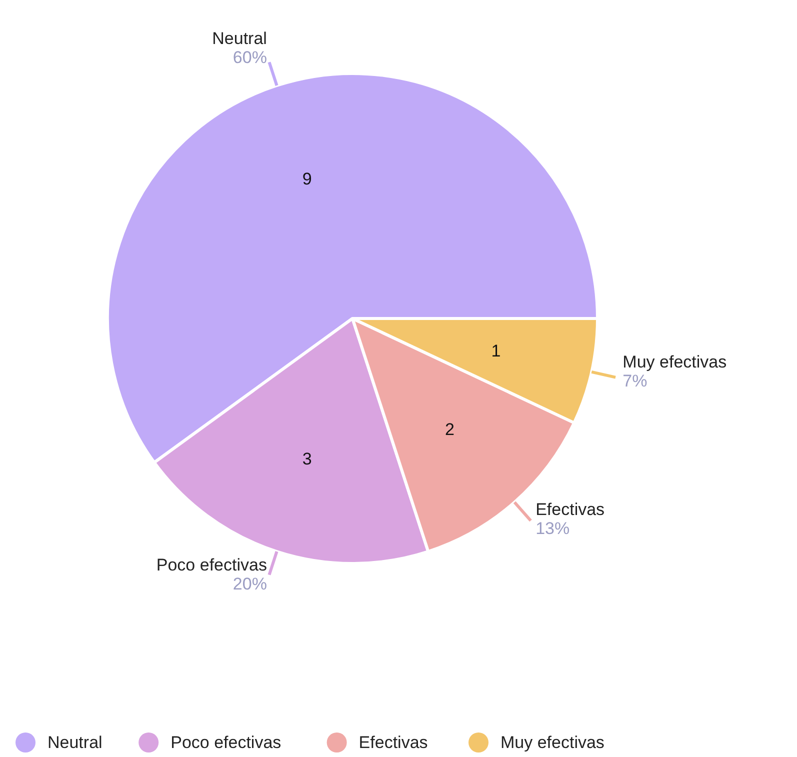 The width and height of the screenshot is (797, 757). What do you see at coordinates (307, 179) in the screenshot?
I see `text: 9` at bounding box center [307, 179].